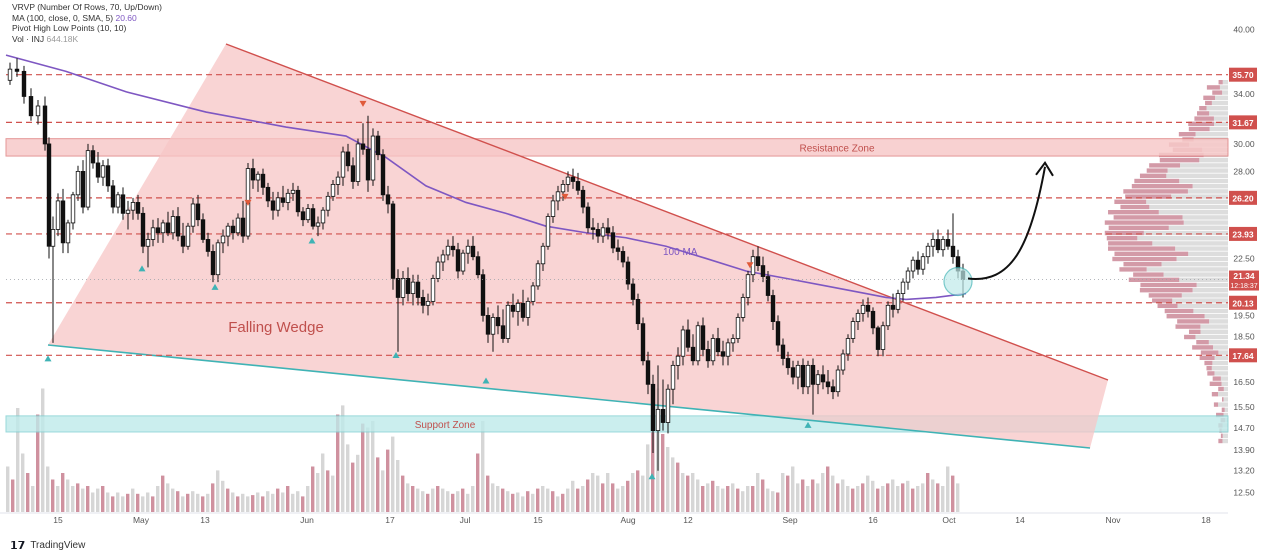  Describe the element at coordinates (363, 103) in the screenshot. I see `pivot-high-marker` at that location.